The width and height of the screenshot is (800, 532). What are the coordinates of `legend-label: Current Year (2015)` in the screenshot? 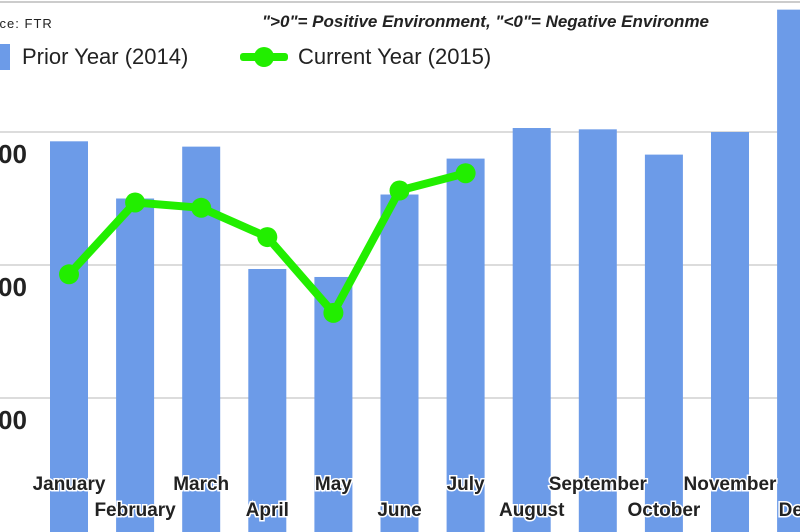 It's located at (395, 56).